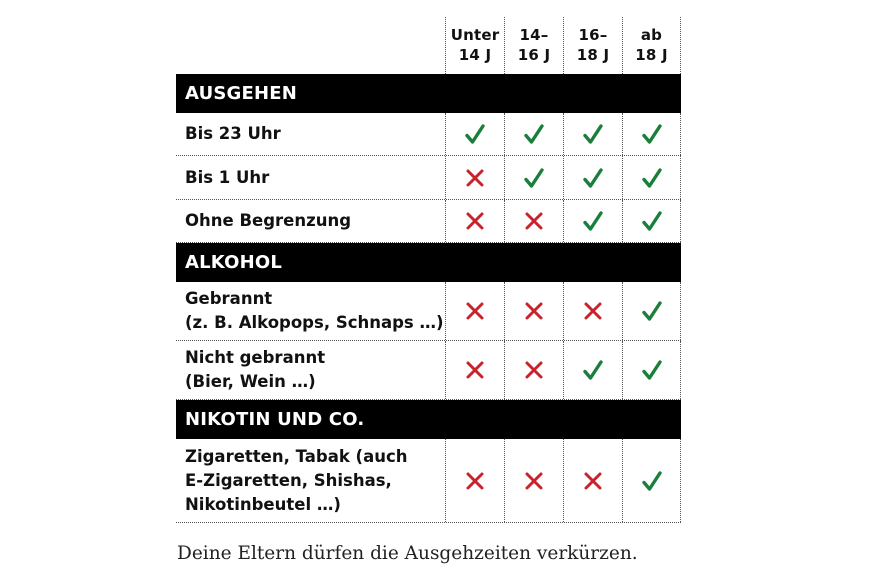 Image resolution: width=870 pixels, height=580 pixels. I want to click on section-header-ausgehen: AUSGEHEN, so click(428, 93).